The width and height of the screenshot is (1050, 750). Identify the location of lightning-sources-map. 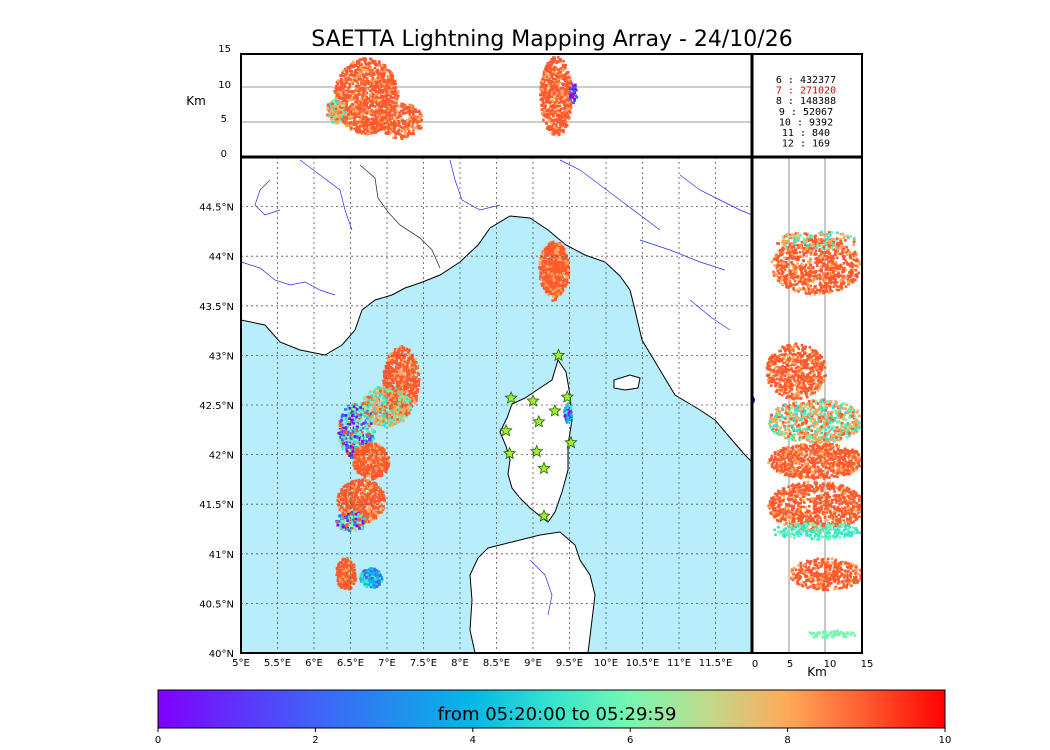
(454, 415).